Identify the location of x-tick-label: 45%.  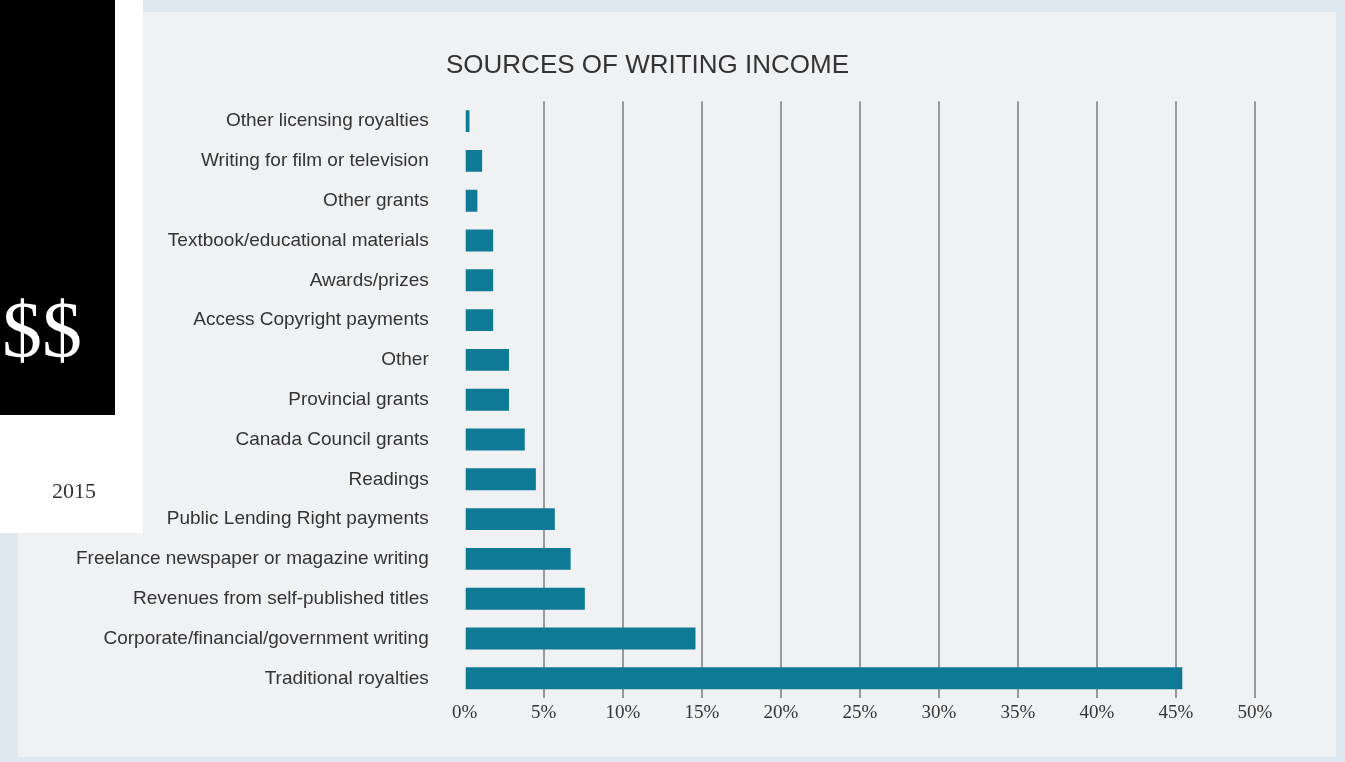
(1176, 711).